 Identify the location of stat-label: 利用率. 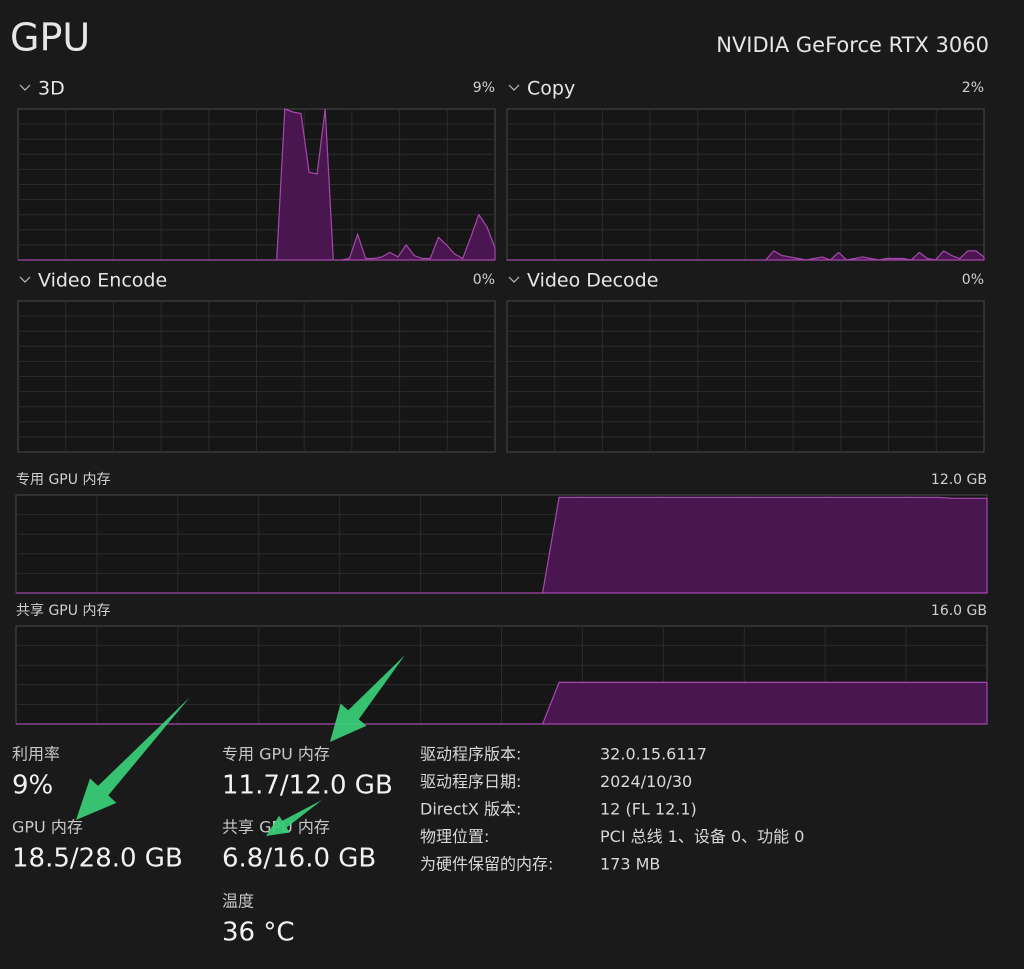
(36, 754).